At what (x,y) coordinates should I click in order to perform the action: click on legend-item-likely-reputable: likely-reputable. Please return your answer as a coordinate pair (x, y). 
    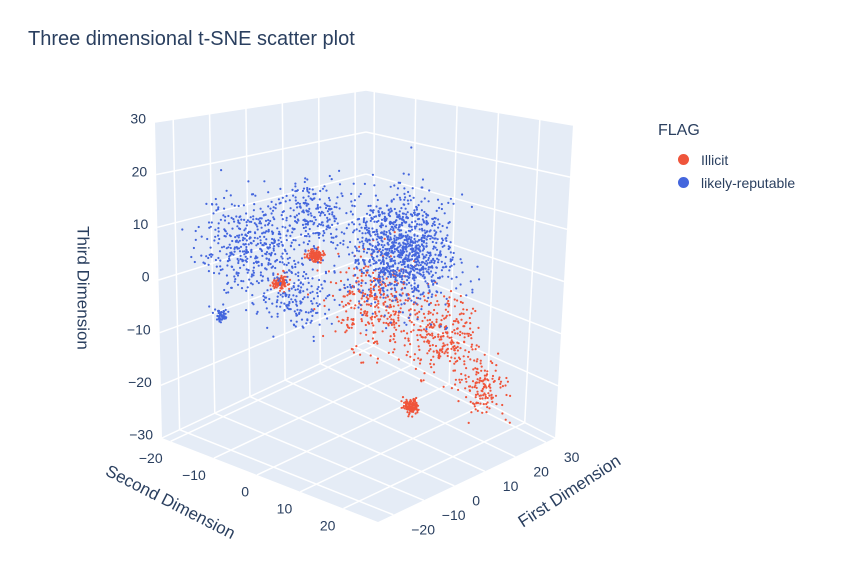
    Looking at the image, I should click on (726, 182).